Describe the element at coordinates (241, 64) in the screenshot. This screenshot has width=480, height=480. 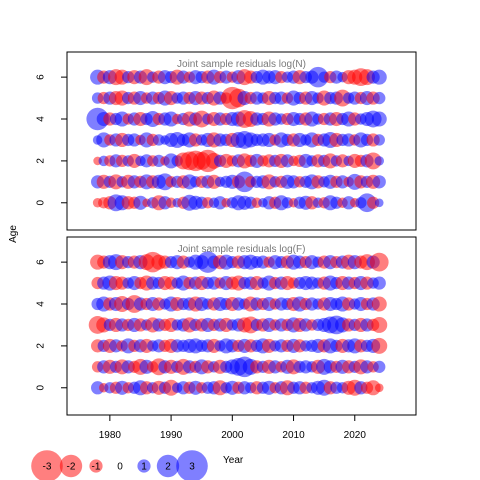
I see `panel-title: Joint sample residuals log(N)` at that location.